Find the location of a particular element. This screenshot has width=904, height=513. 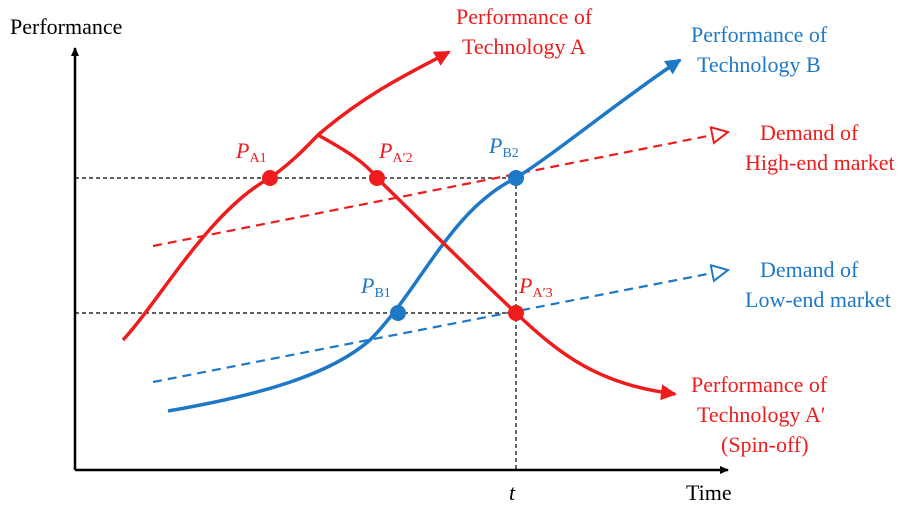

point-pa1 is located at coordinates (270, 178).